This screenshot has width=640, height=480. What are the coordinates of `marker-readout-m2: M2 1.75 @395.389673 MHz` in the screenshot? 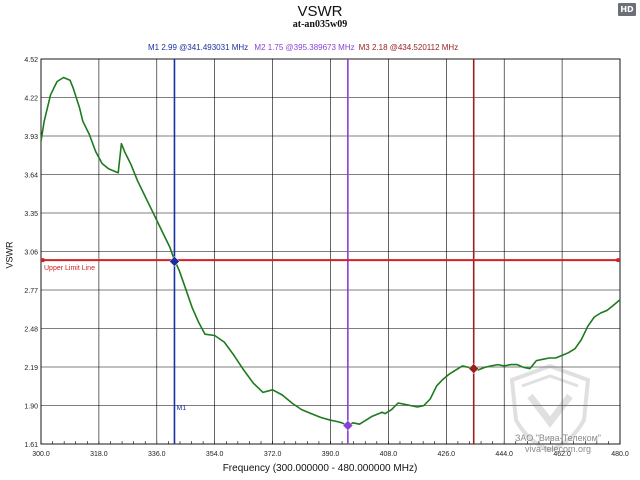 It's located at (304, 47).